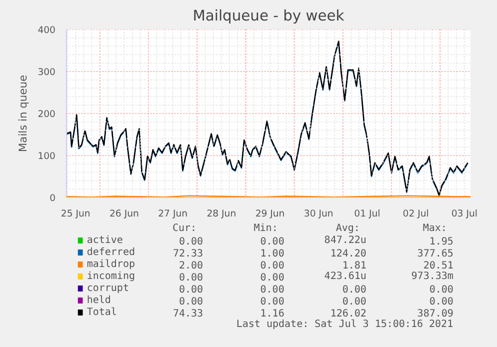 The width and height of the screenshot is (497, 347). What do you see at coordinates (272, 314) in the screenshot?
I see `text: 1.16` at bounding box center [272, 314].